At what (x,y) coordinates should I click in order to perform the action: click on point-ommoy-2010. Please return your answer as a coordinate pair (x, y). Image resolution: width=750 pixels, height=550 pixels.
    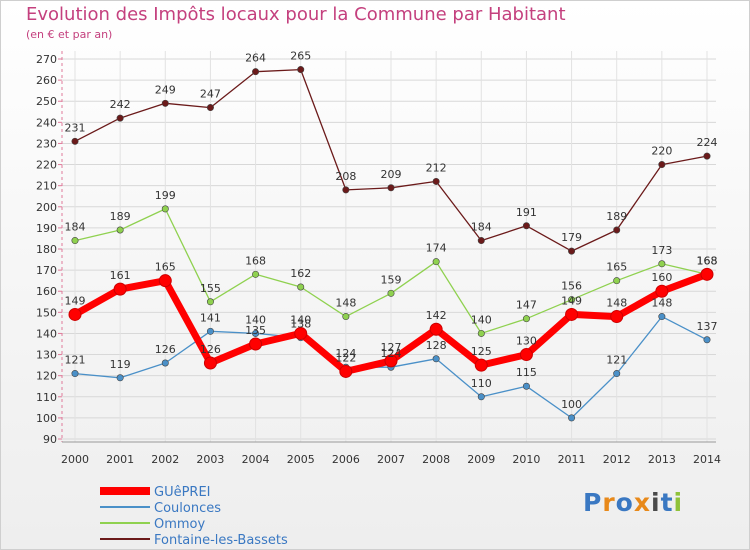
    Looking at the image, I should click on (526, 319).